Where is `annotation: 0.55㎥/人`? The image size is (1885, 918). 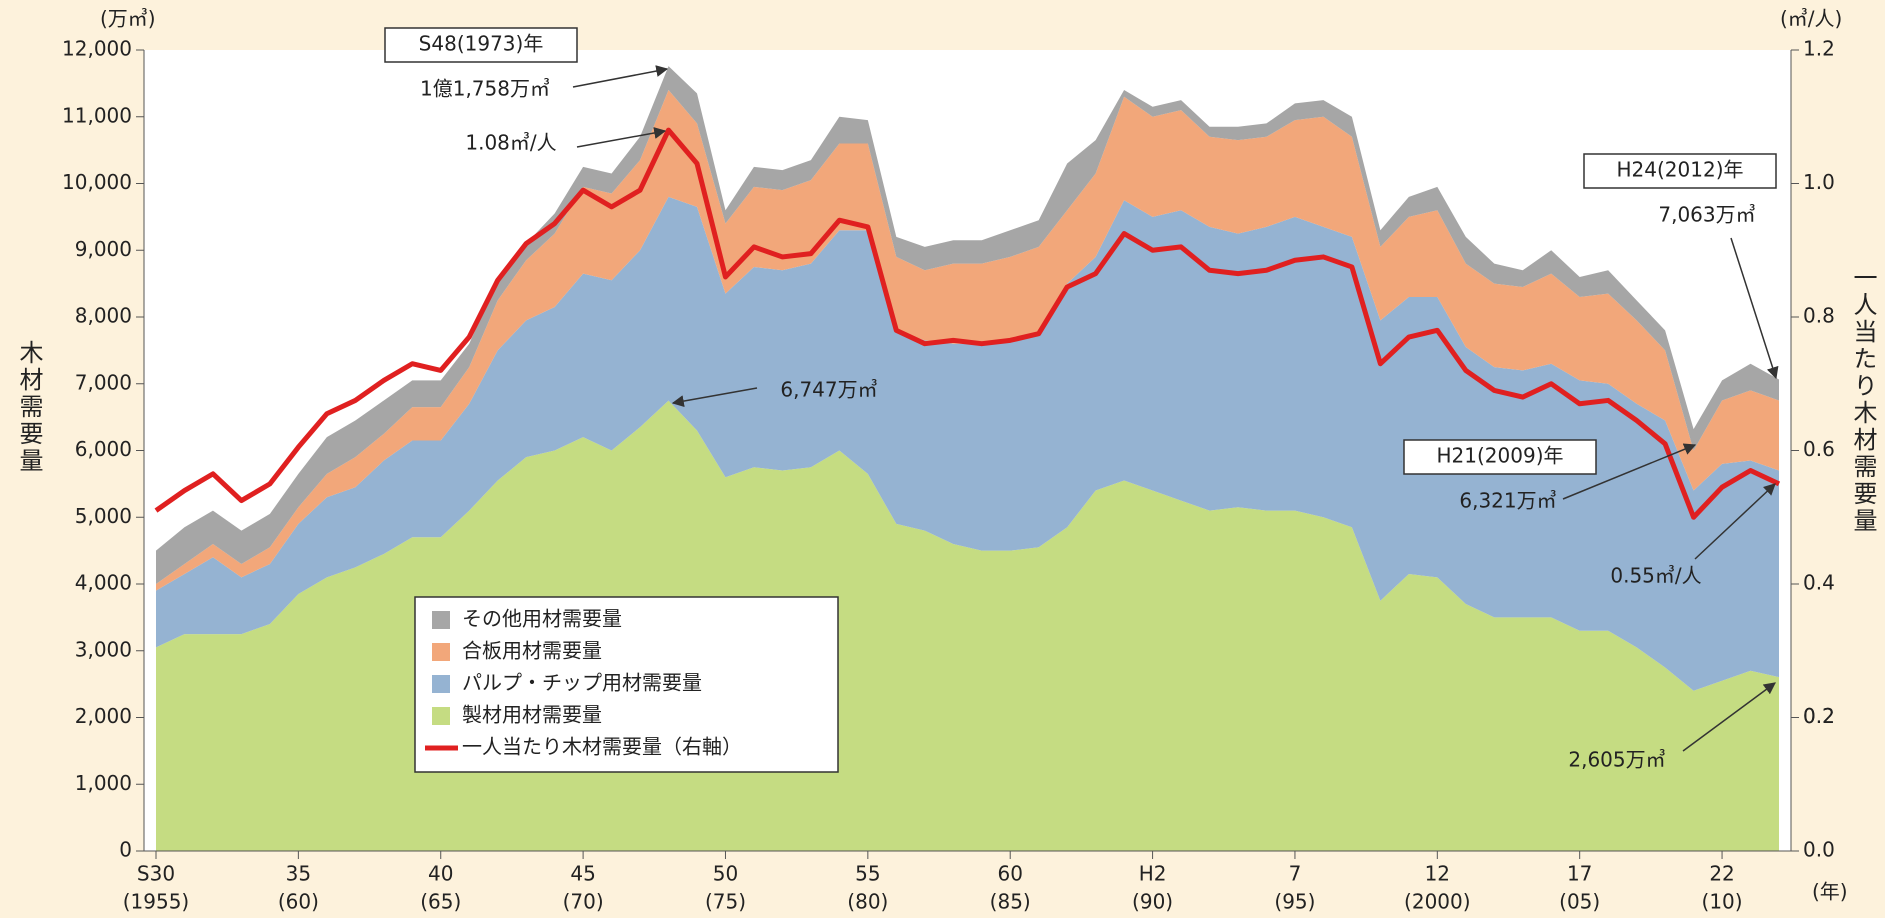
annotation: 0.55㎥/人 is located at coordinates (1655, 576).